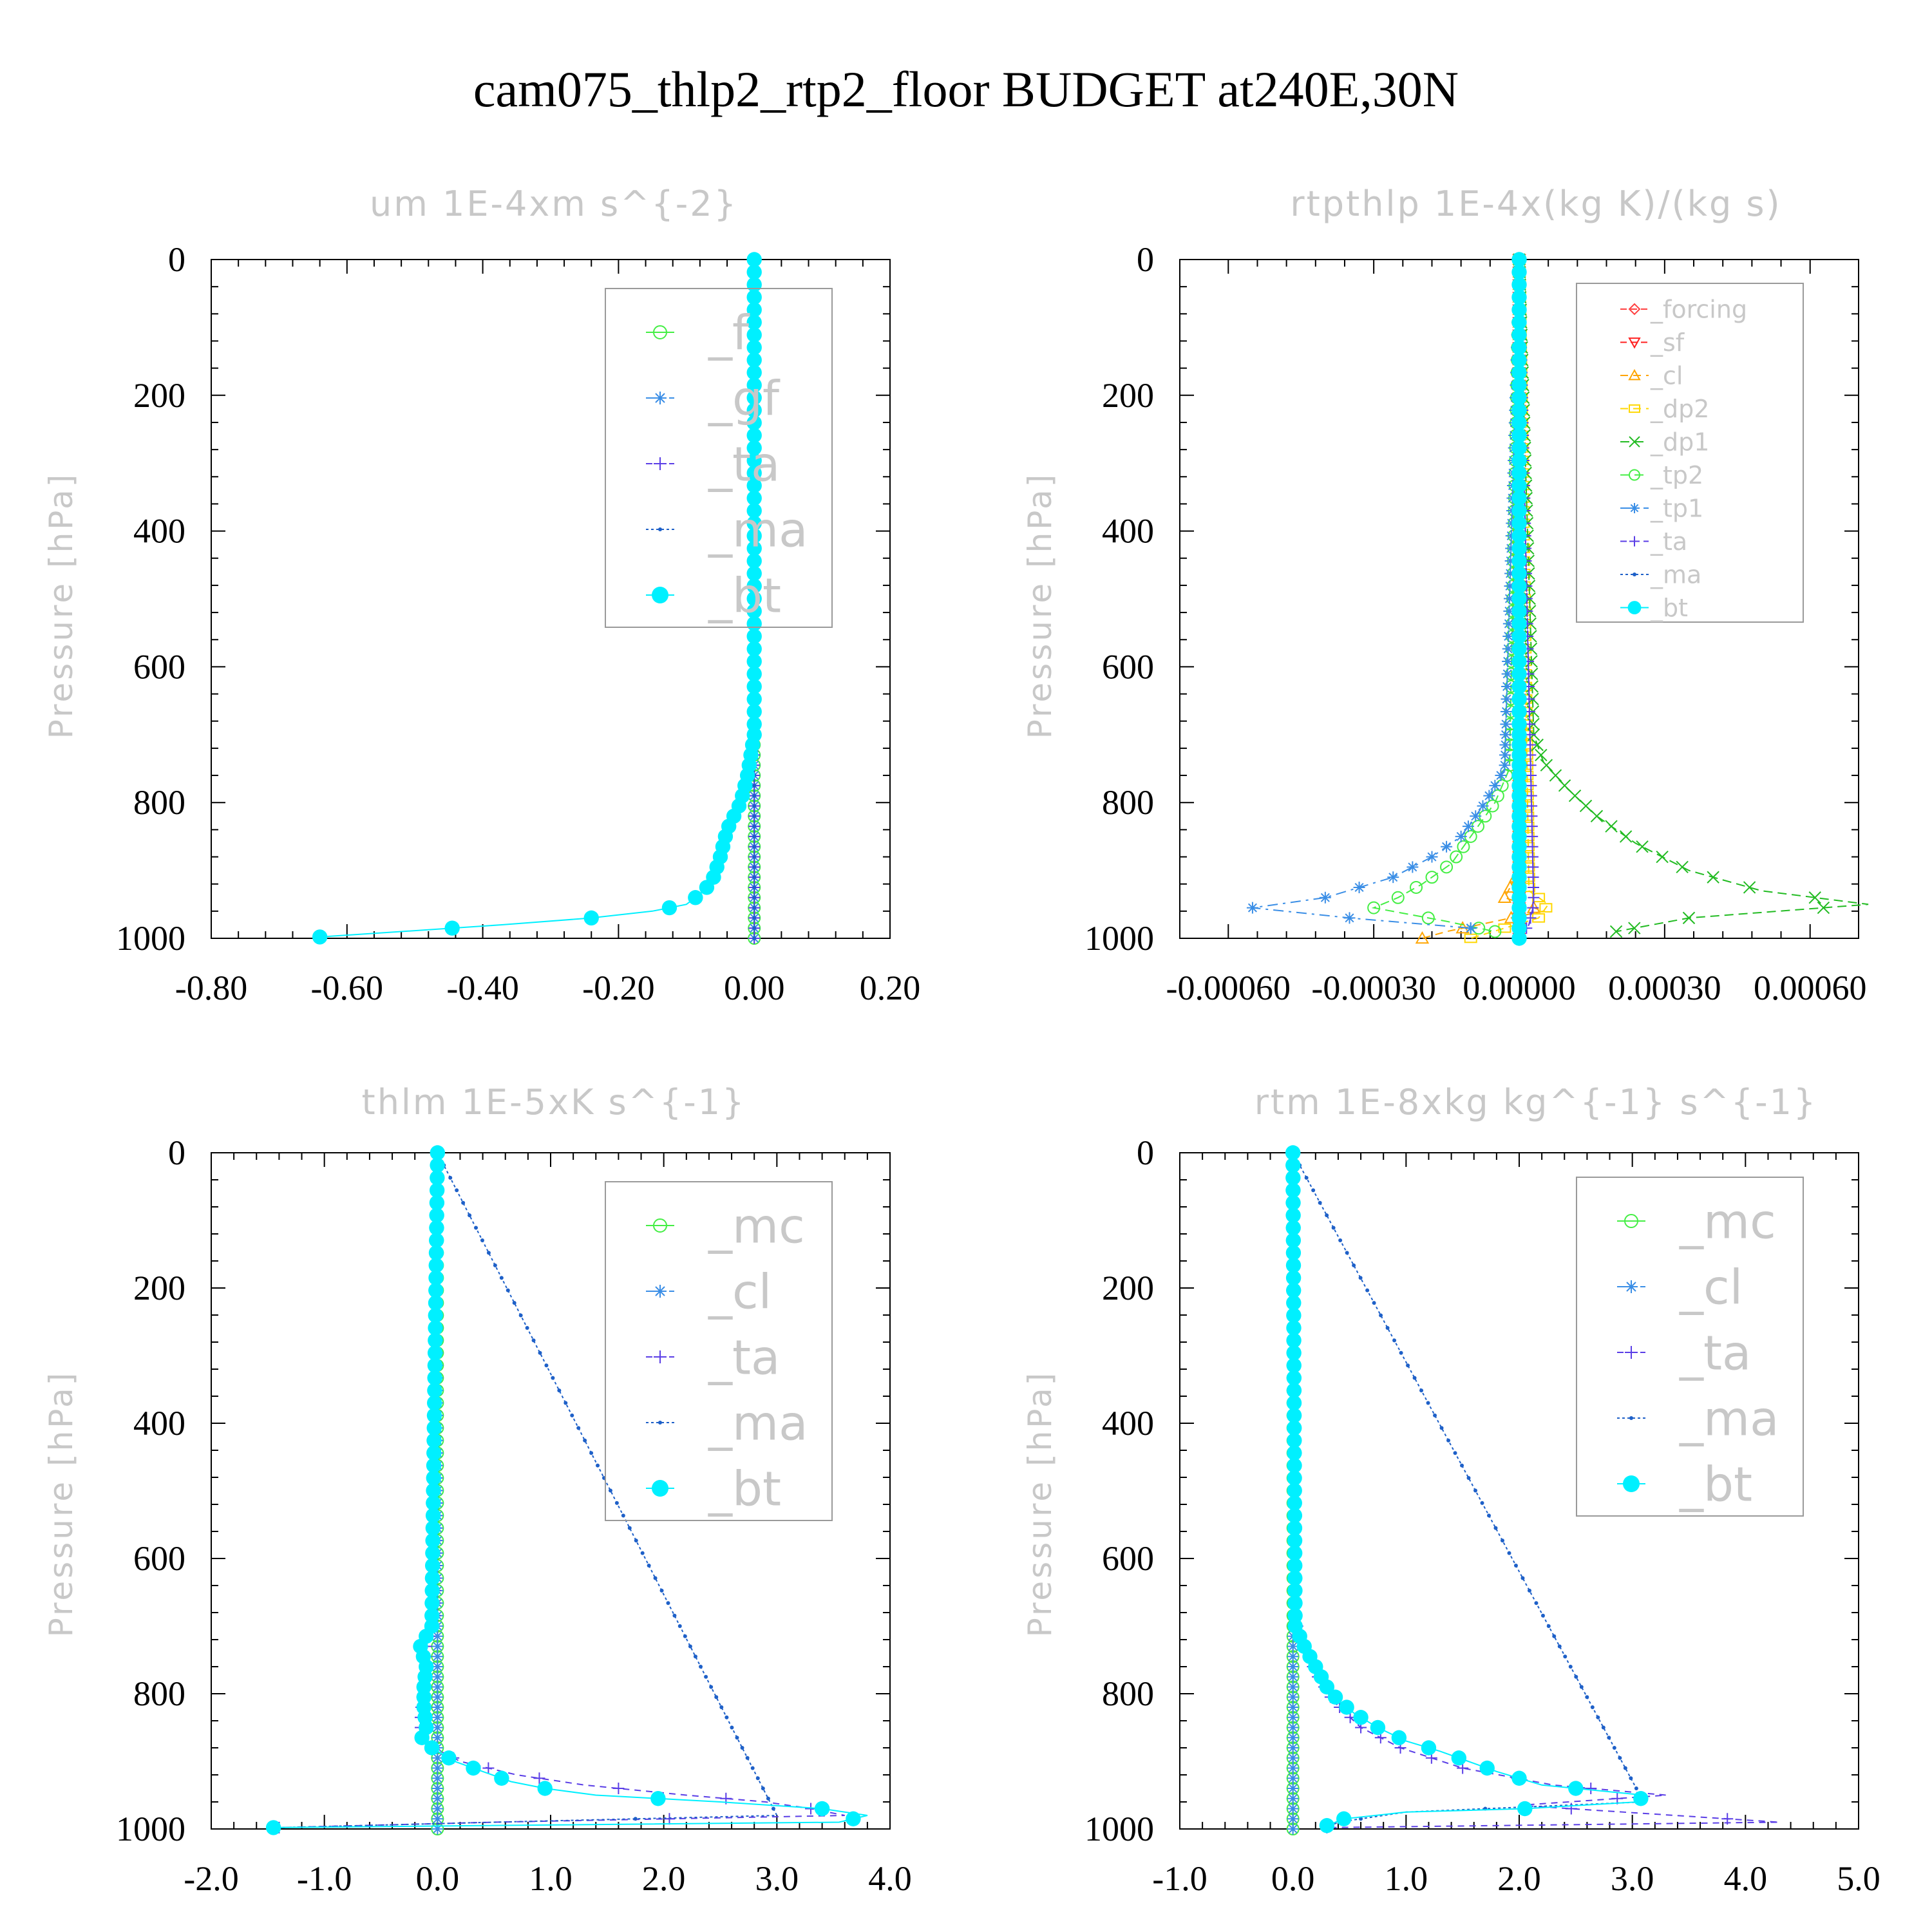 Image resolution: width=1932 pixels, height=1932 pixels. I want to click on legend: _mc _cl _ta _ma _bt, so click(1690, 1347).